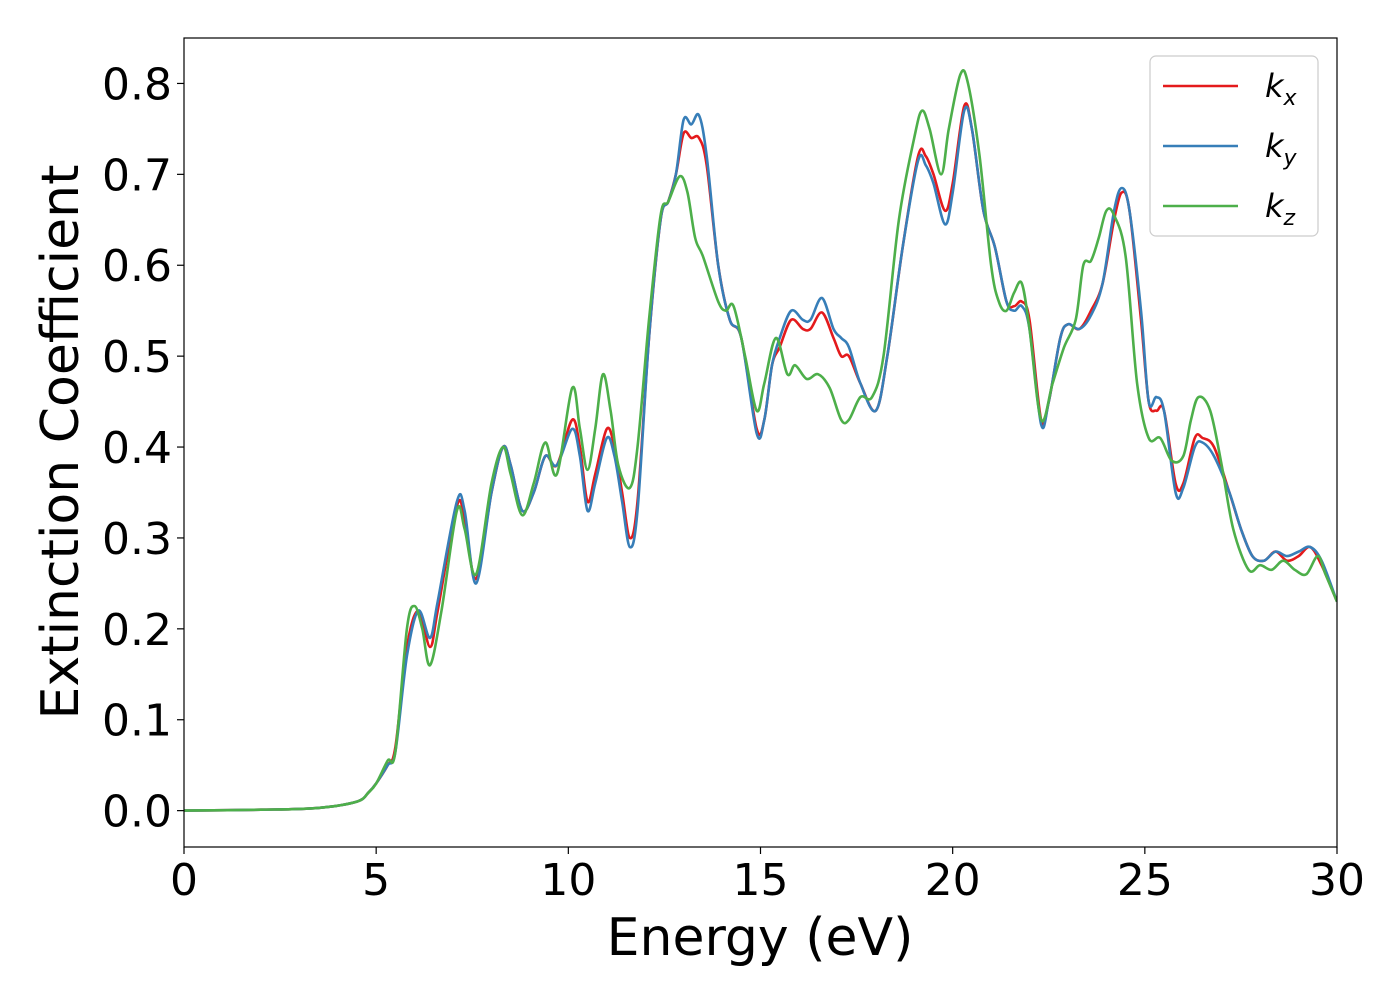  I want to click on legend-label: kz, so click(1280, 209).